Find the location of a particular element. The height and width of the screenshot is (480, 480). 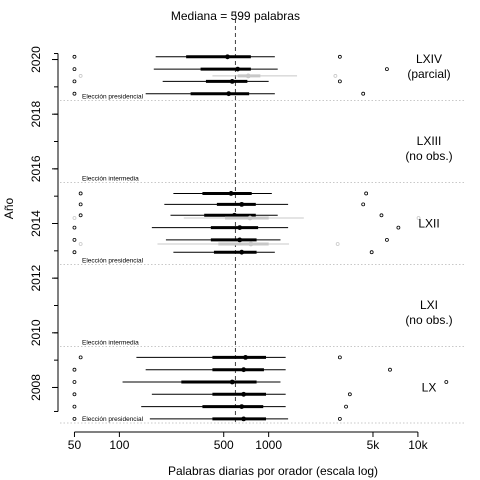

y-tick-label: 2012 is located at coordinates (36, 277).